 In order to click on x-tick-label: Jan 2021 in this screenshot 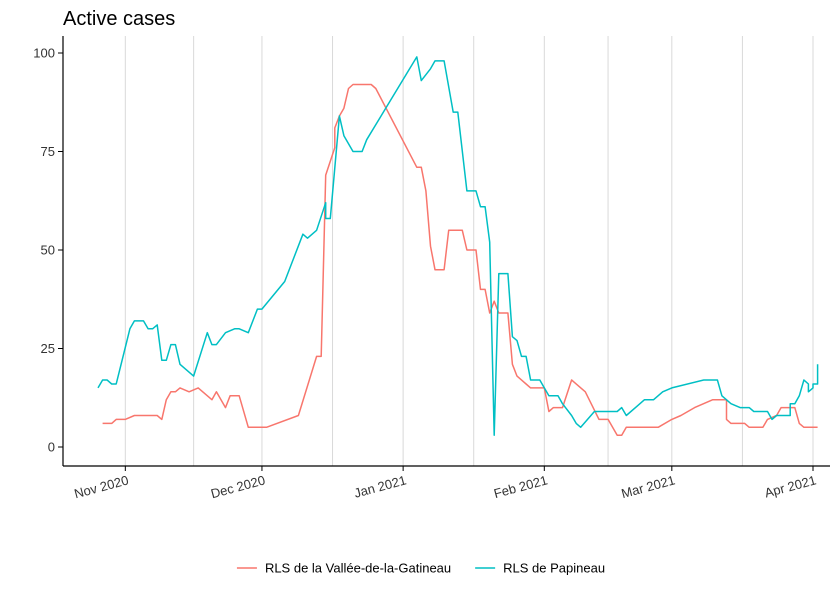, I will do `click(380, 486)`.